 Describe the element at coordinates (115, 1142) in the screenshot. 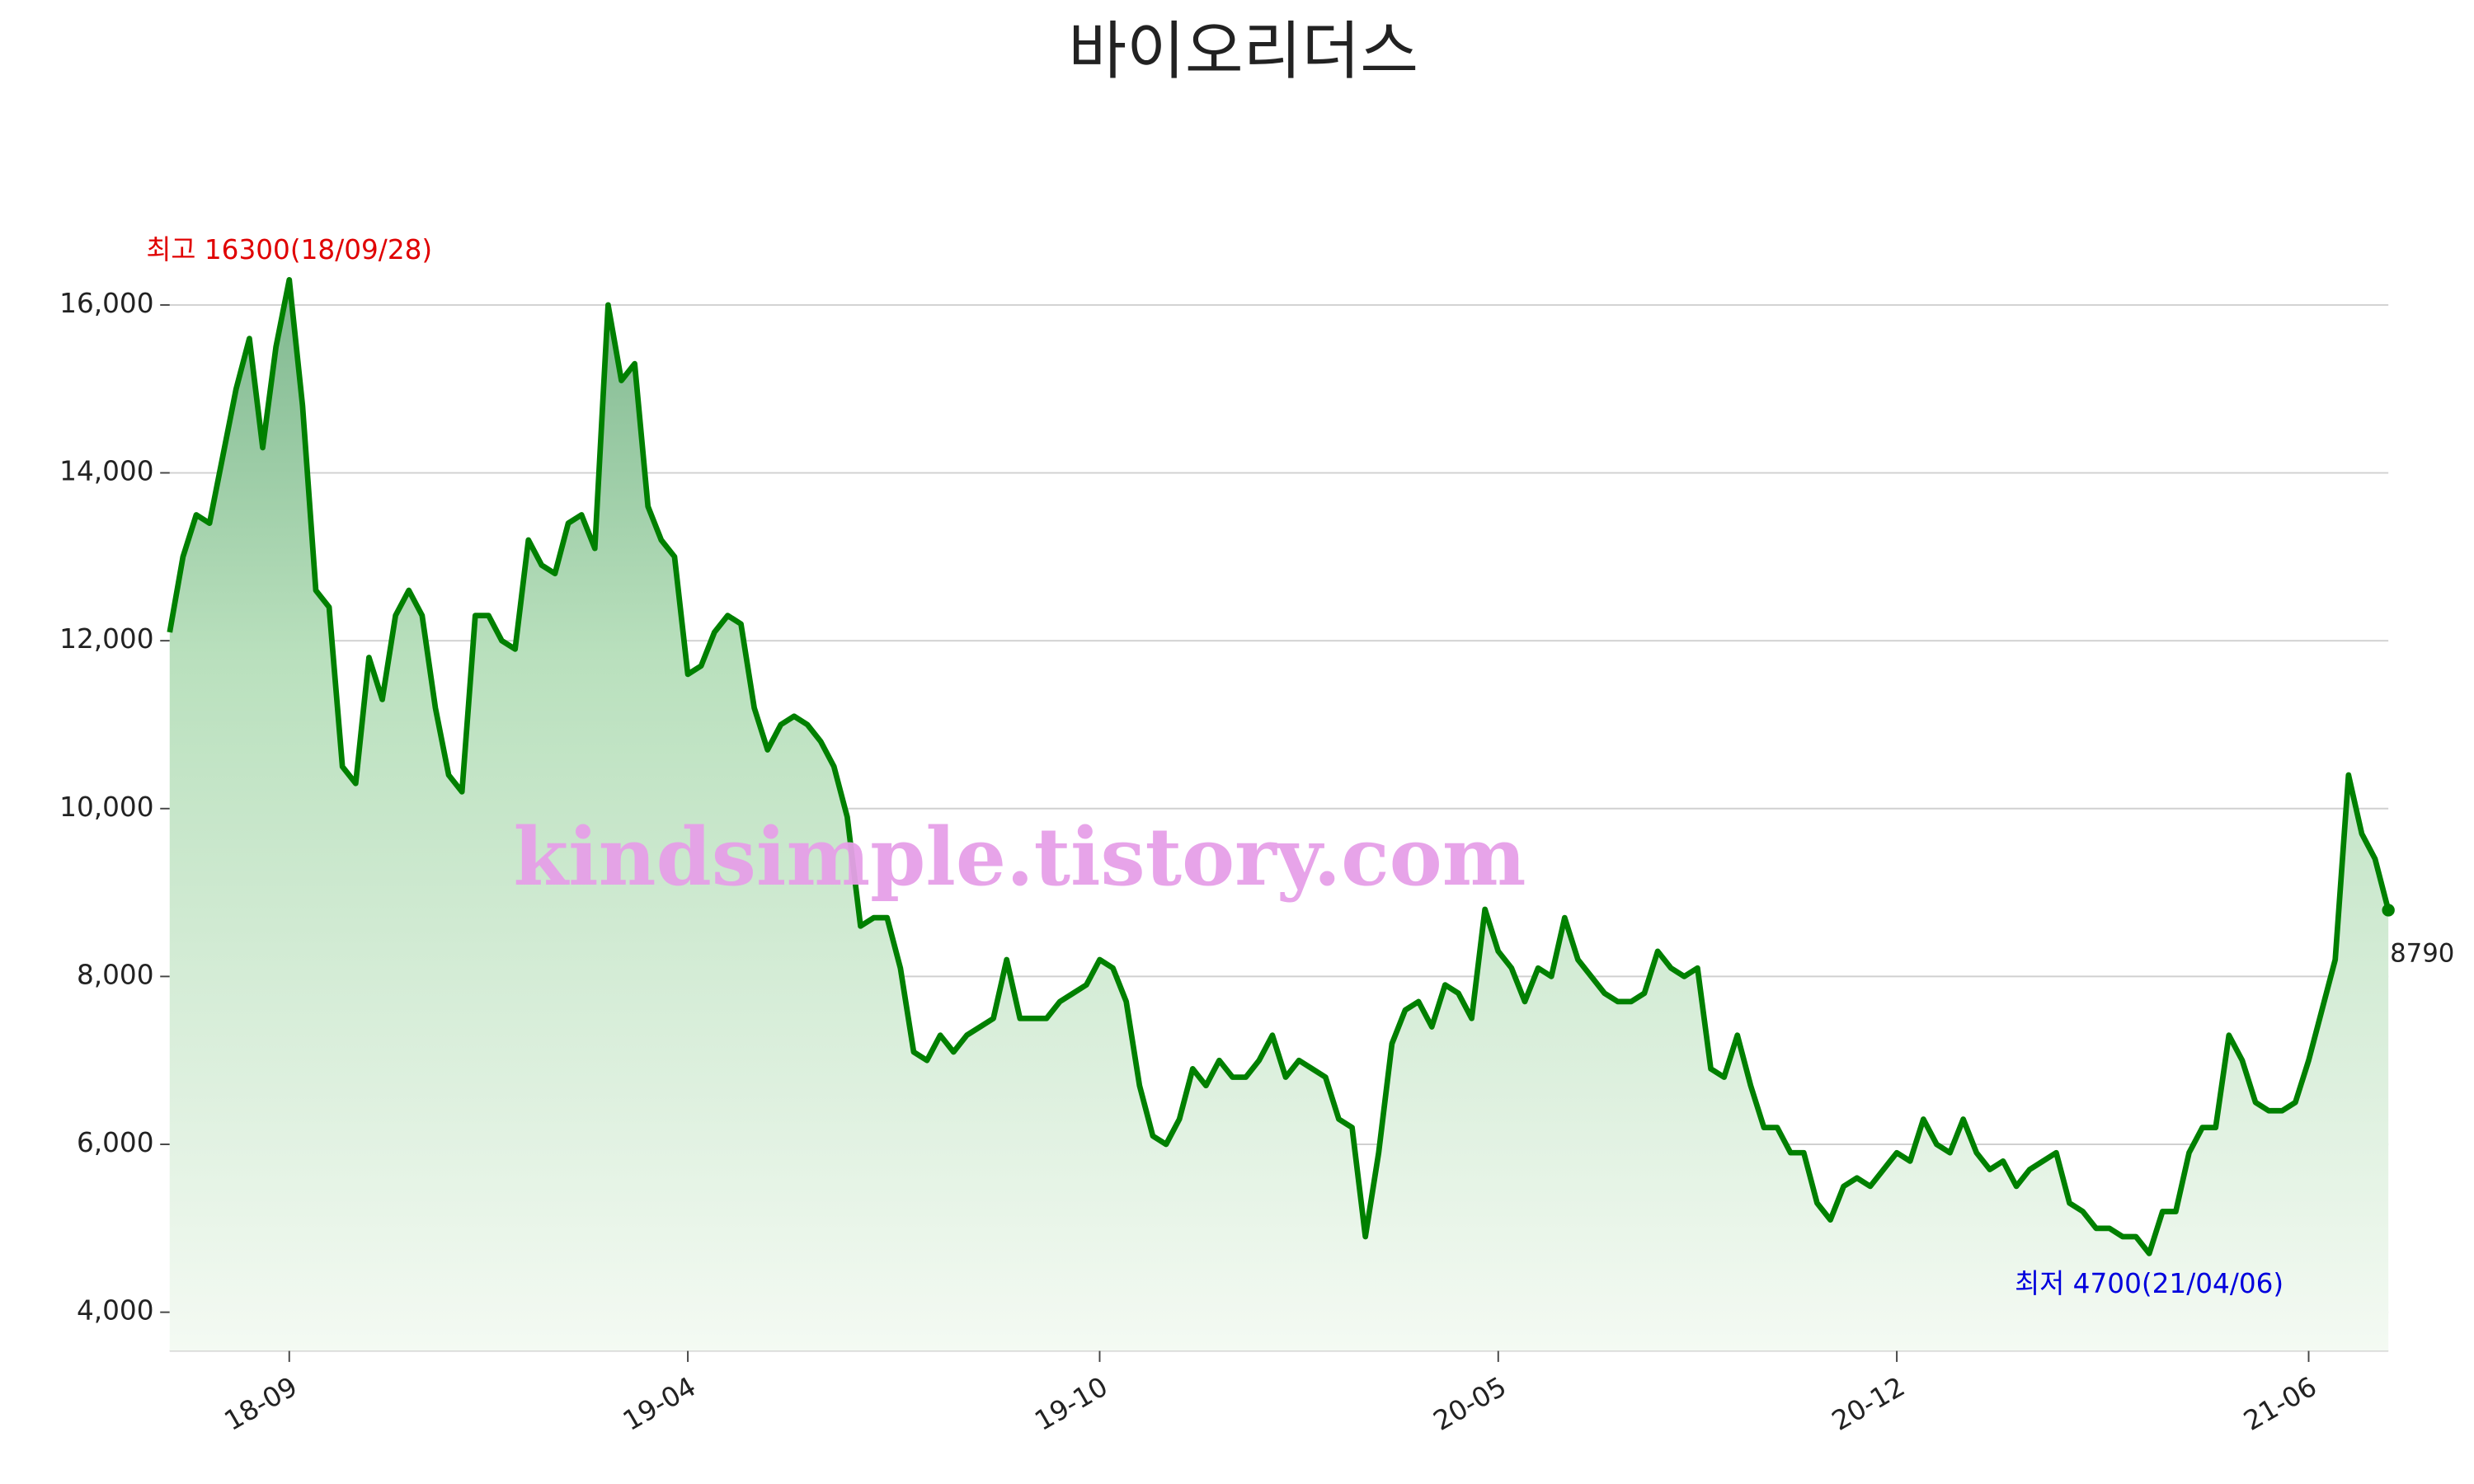

I see `y-tick-label: 6,000` at that location.